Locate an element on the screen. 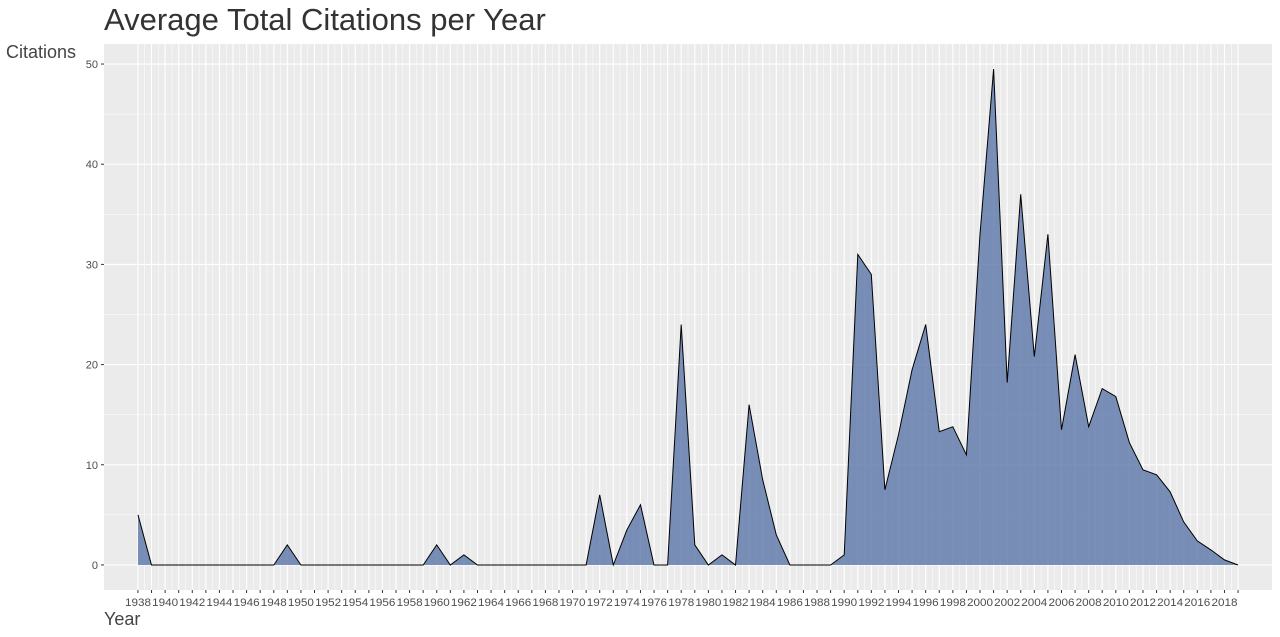 This screenshot has width=1280, height=637. y-tick-label: 50 is located at coordinates (92, 65).